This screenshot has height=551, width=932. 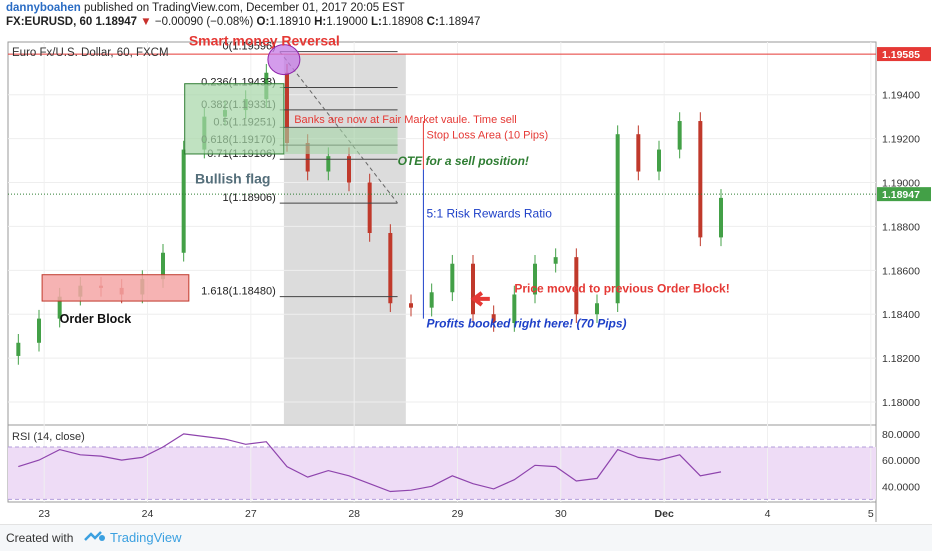 I want to click on open-label: O:, so click(x=263, y=22).